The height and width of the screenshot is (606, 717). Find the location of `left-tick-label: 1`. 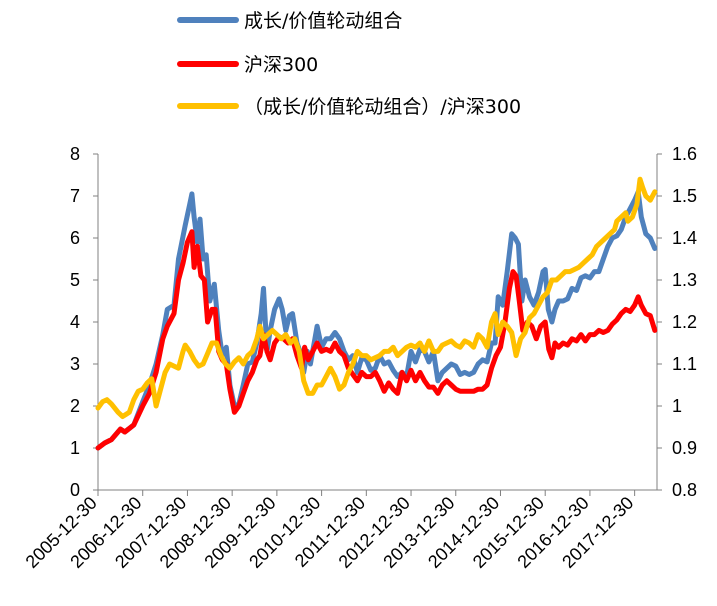

left-tick-label: 1 is located at coordinates (75, 448).